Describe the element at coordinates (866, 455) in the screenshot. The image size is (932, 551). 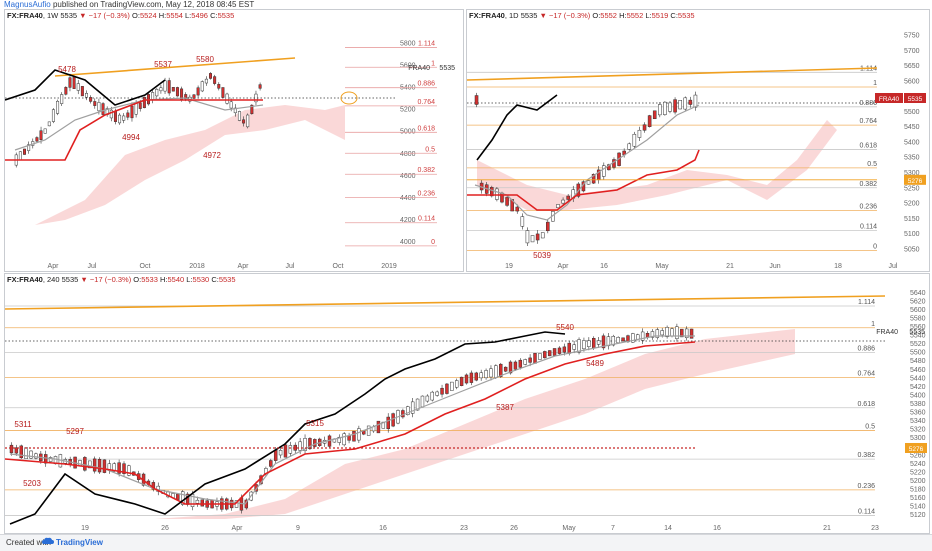
I see `fib-level-label: 0.382` at that location.